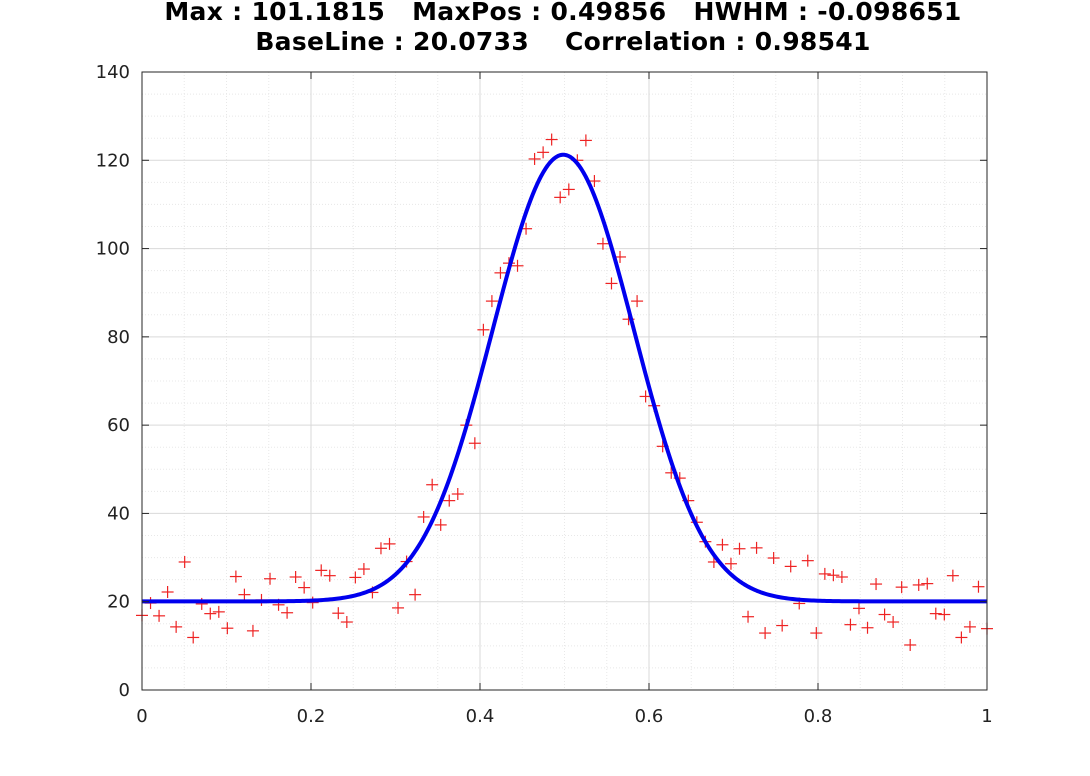  Describe the element at coordinates (141, 716) in the screenshot. I see `x-tick-label: 0` at that location.